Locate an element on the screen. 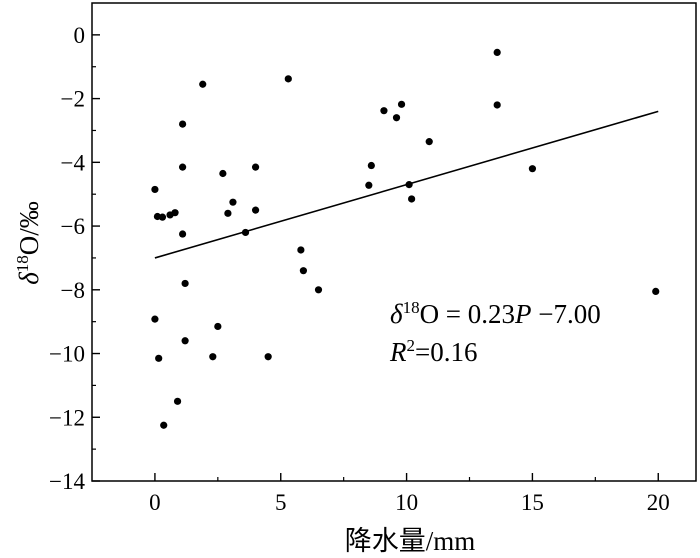 The width and height of the screenshot is (700, 558). y-tick-label: 0 is located at coordinates (80, 35).